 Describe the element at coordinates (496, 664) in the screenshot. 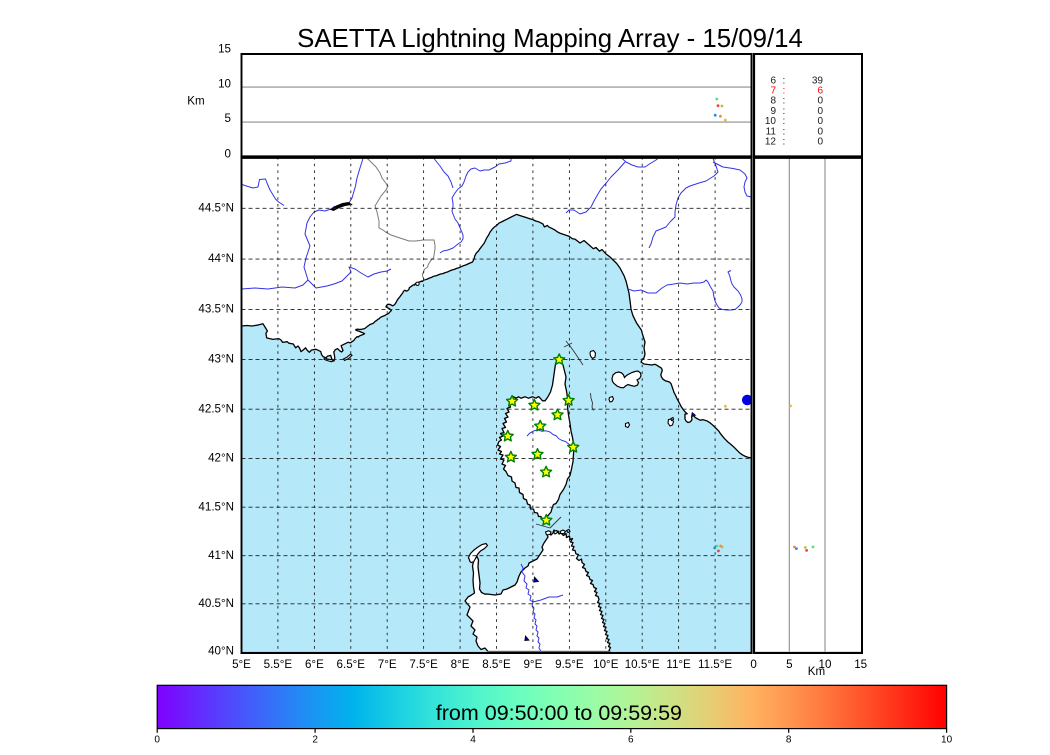

I see `svg-text: 8.5°E` at that location.